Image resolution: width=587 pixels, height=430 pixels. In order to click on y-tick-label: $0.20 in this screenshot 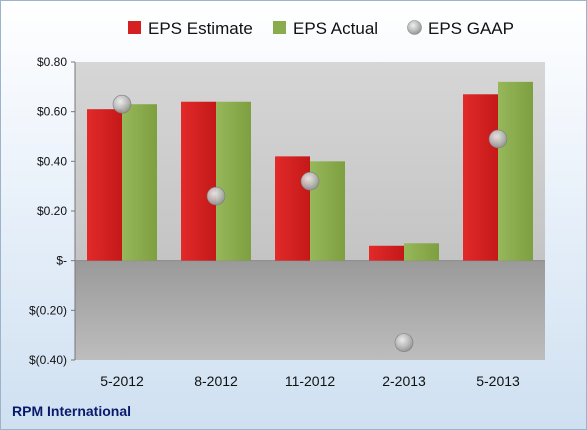, I will do `click(52, 211)`.